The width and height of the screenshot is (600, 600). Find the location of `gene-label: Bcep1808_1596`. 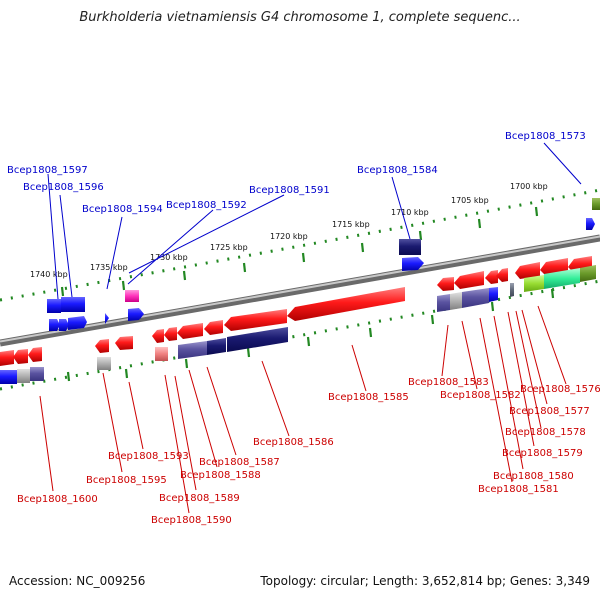

gene-label: Bcep1808_1596 is located at coordinates (63, 187).